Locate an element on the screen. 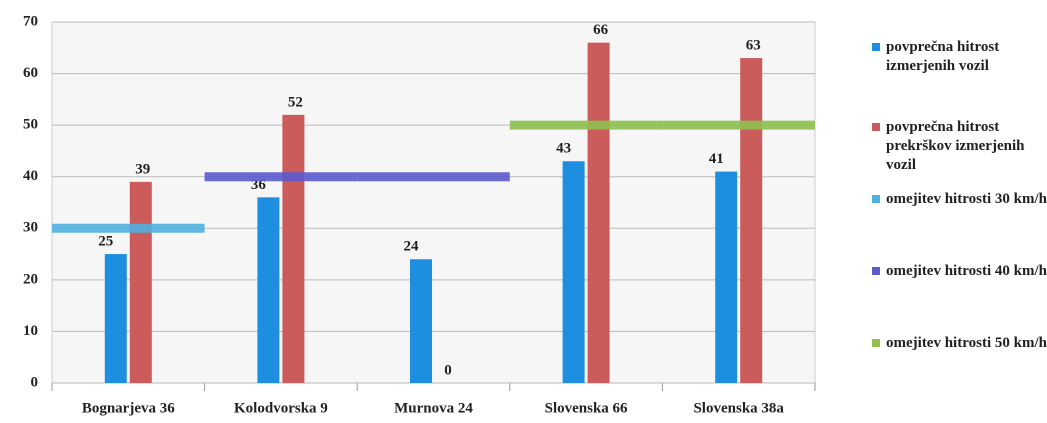  x-tick-label: Slovenska 66 is located at coordinates (586, 408).